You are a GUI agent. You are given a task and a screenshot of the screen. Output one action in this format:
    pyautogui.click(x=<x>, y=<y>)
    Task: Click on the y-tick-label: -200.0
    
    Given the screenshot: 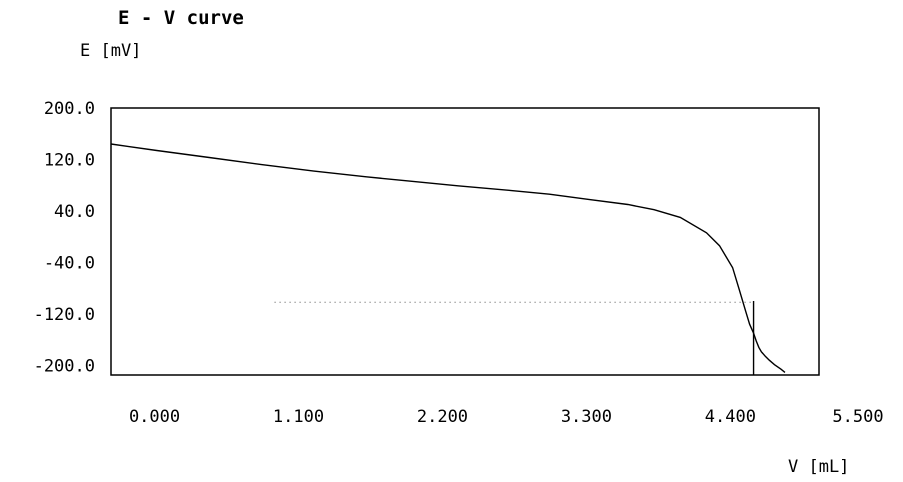 What is the action you would take?
    pyautogui.click(x=64, y=366)
    